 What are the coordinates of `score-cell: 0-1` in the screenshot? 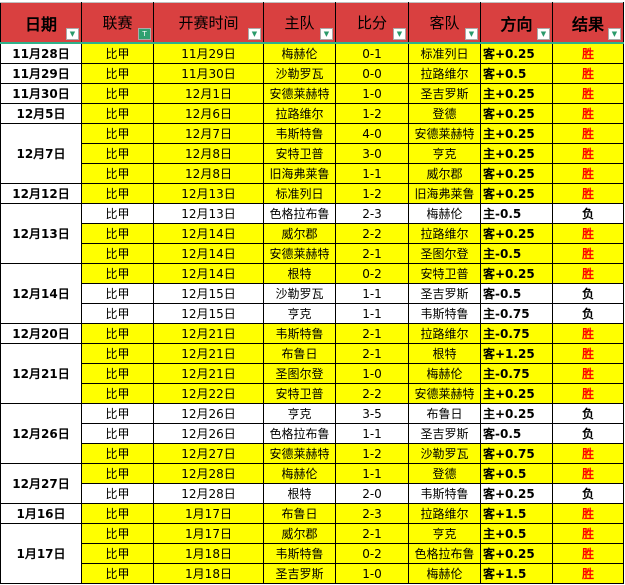 It's located at (372, 53).